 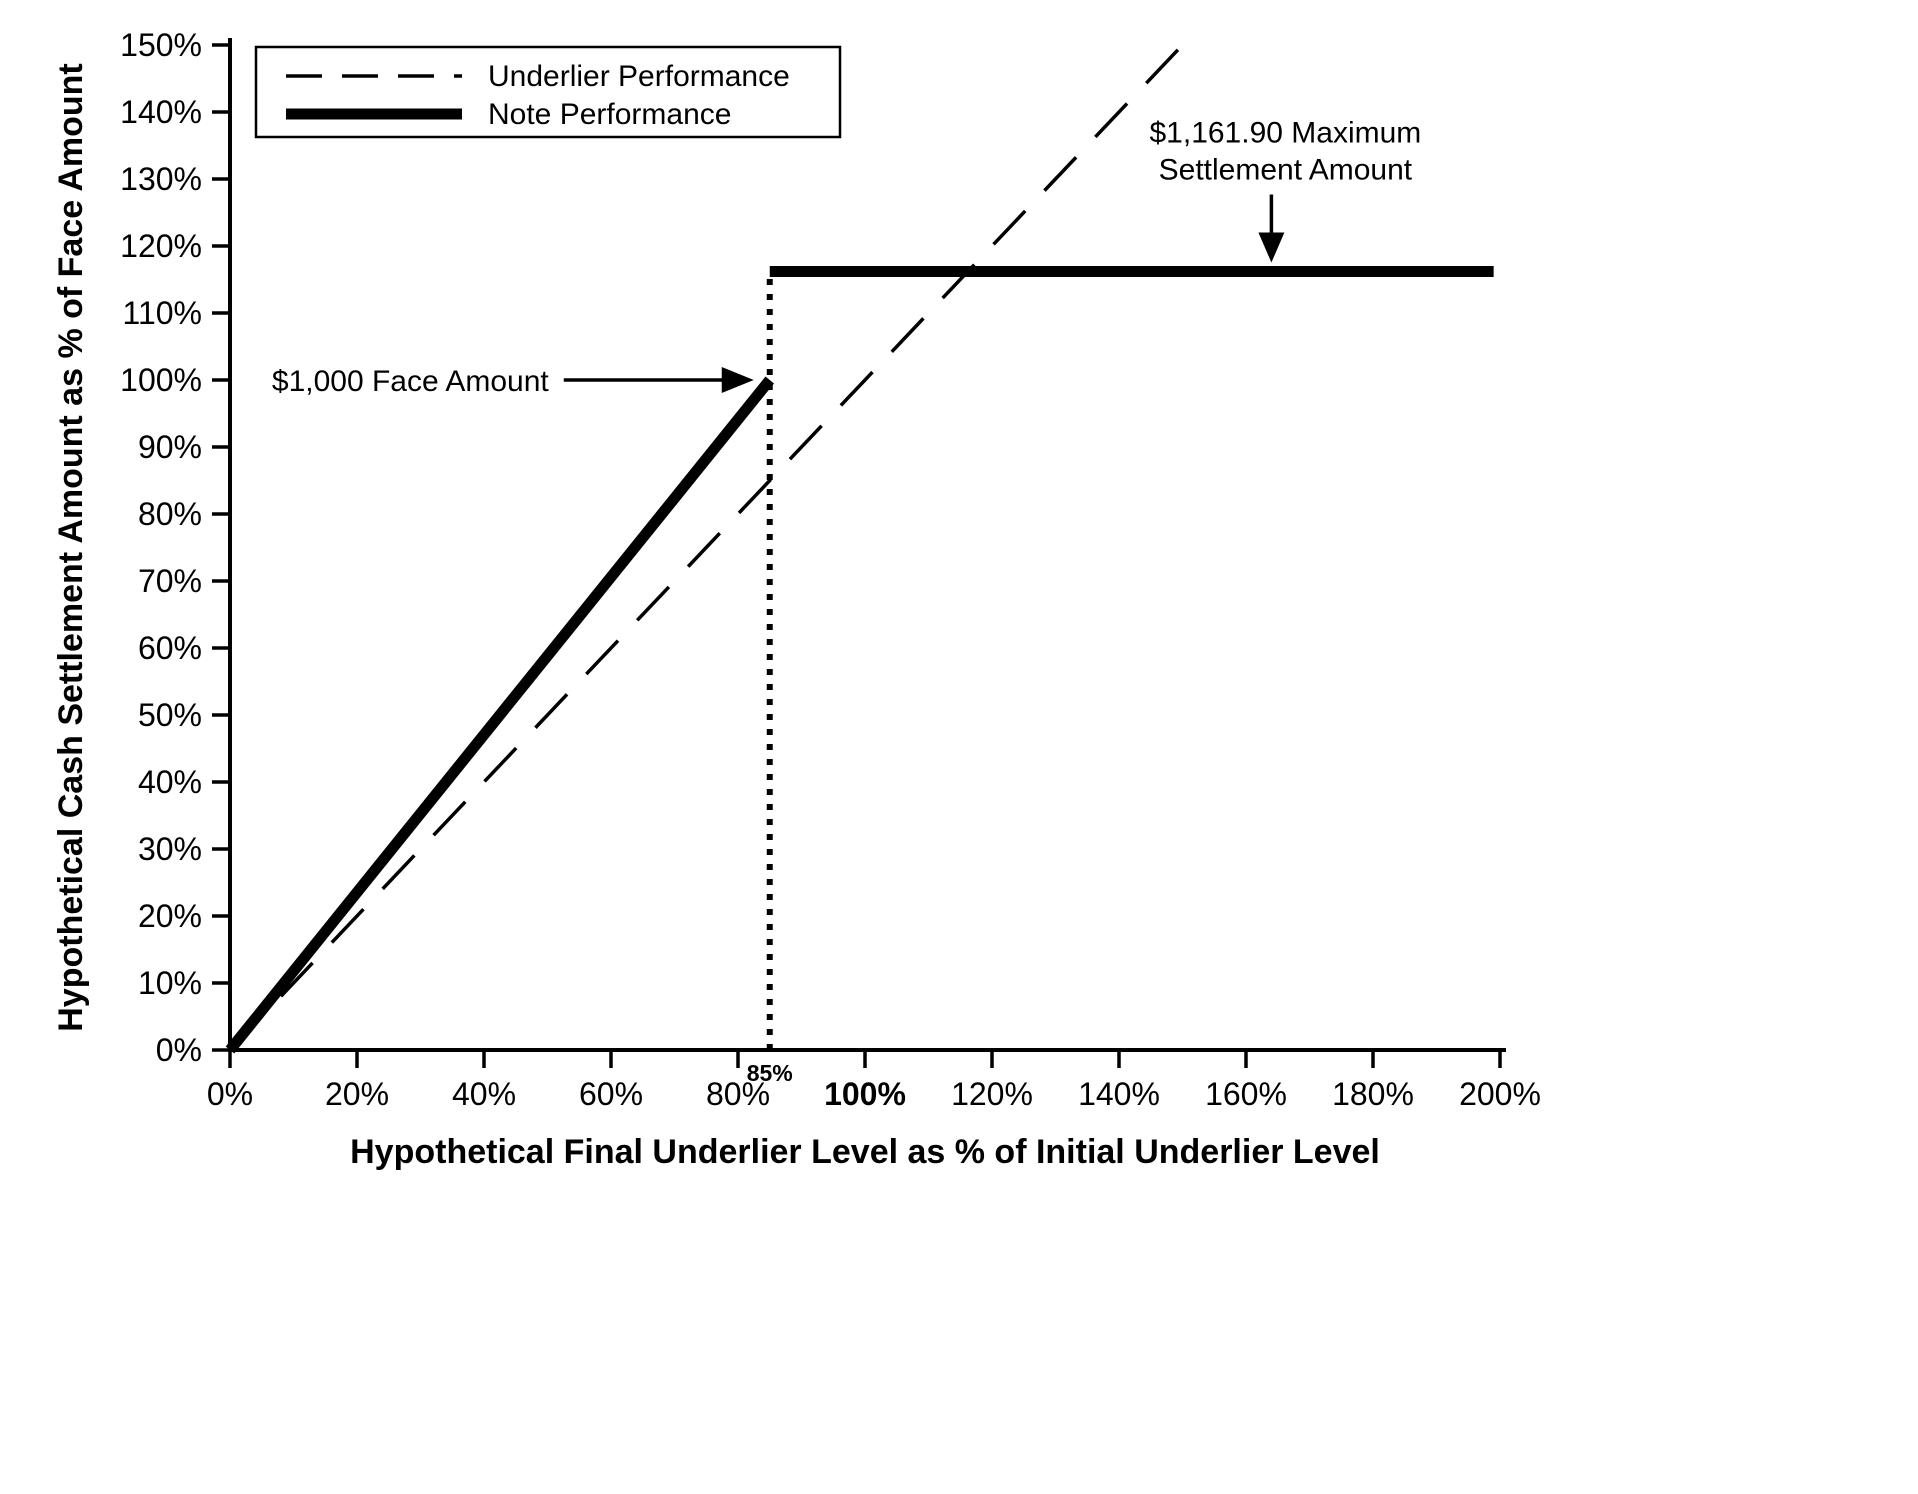 What do you see at coordinates (161, 380) in the screenshot?
I see `y-tick-label: 100%` at bounding box center [161, 380].